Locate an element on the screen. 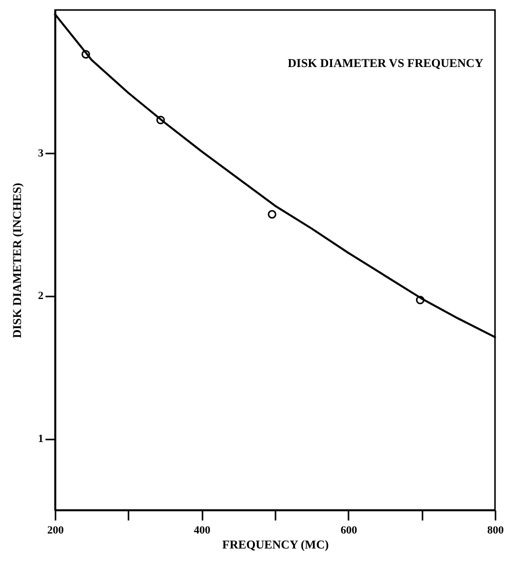 This screenshot has width=522, height=588. y-tick-label: 3 is located at coordinates (41, 153).